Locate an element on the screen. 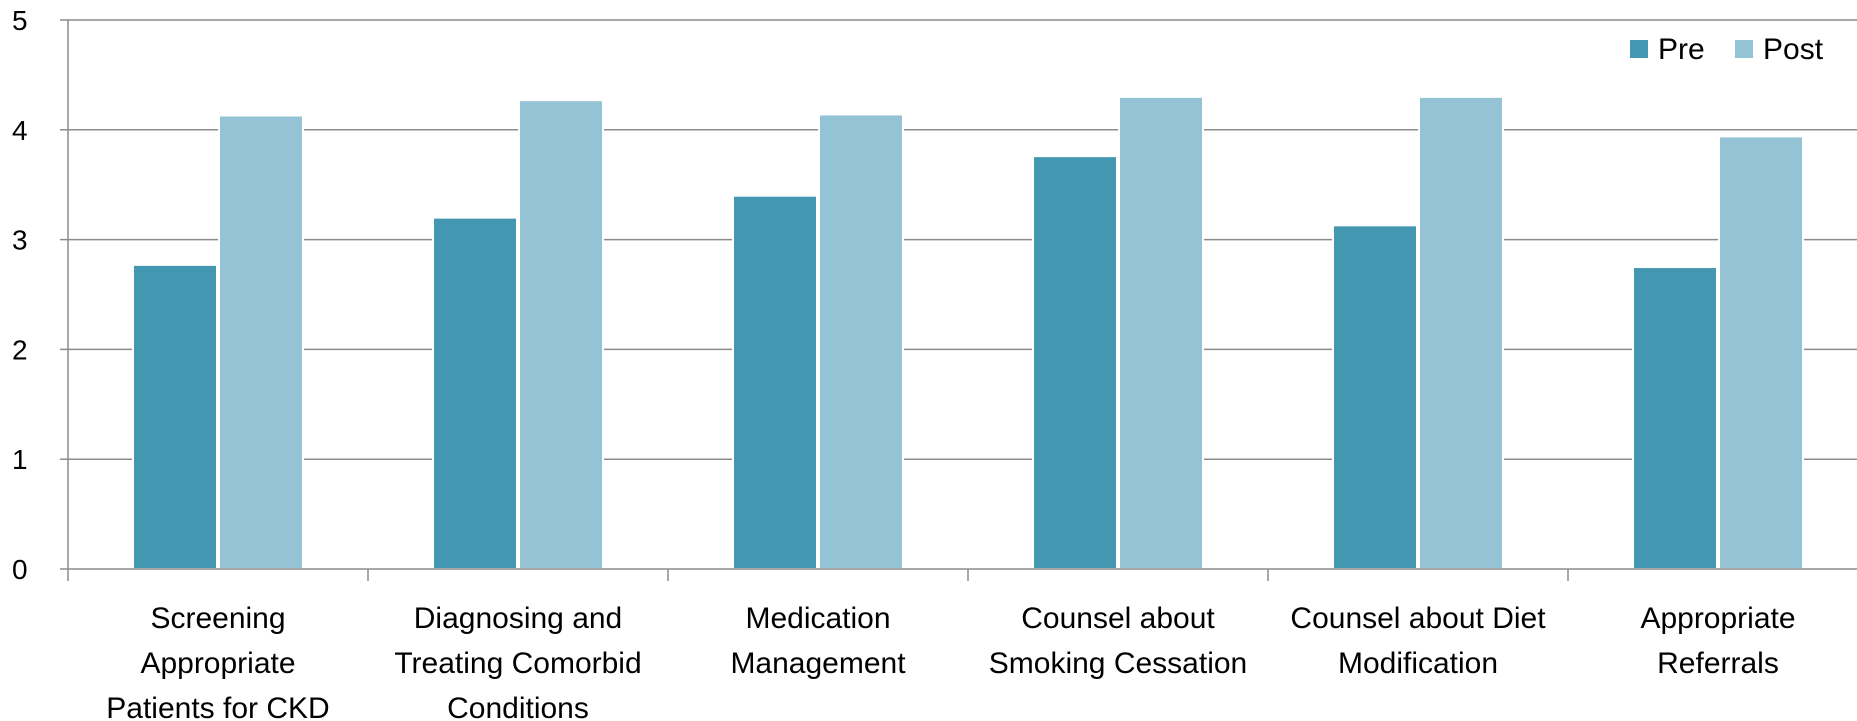  x-category-label: Counsel about Diet is located at coordinates (1418, 618).